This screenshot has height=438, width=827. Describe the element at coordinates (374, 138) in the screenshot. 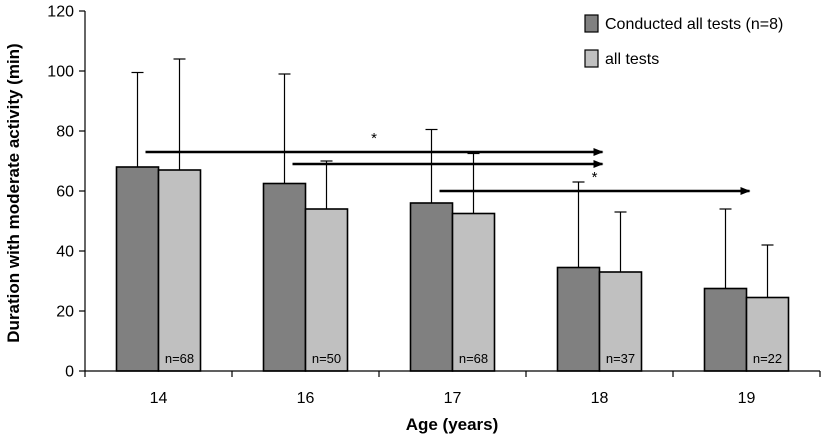

I see `significance-star-14-18: *` at that location.